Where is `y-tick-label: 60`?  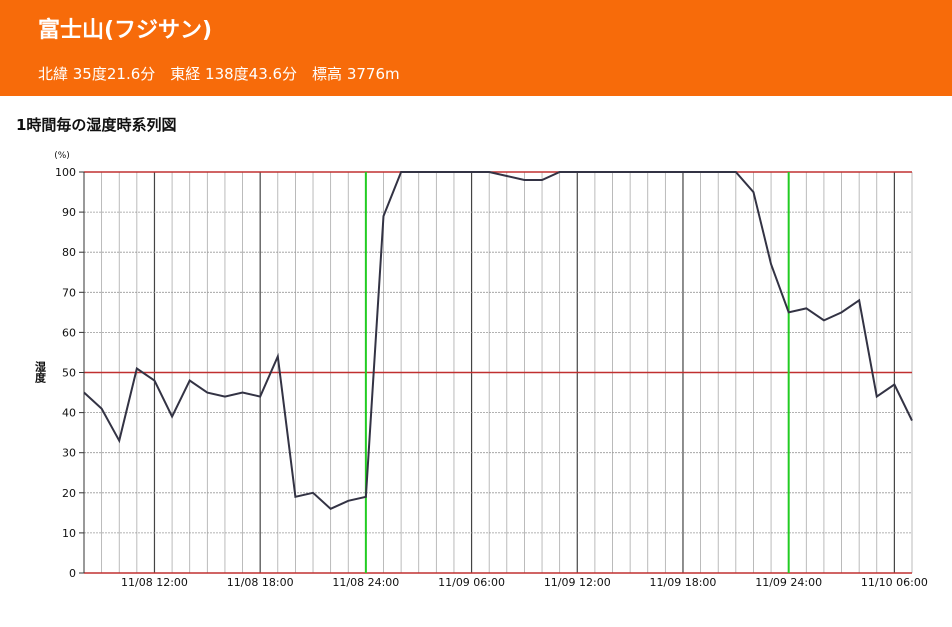 y-tick-label: 60 is located at coordinates (69, 332).